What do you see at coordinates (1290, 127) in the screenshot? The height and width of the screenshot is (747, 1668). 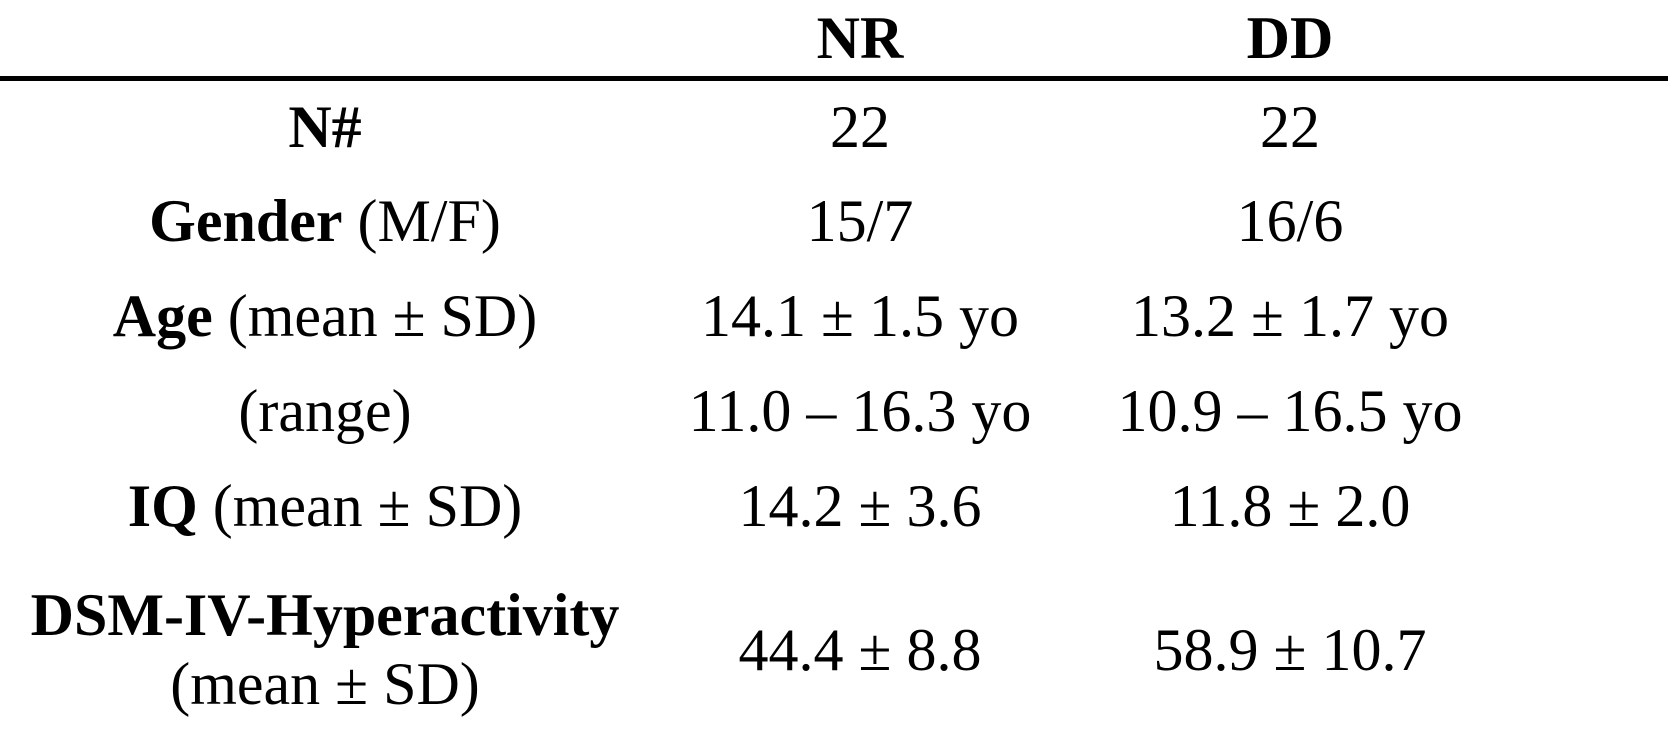 I see `cell-n-dd: 22` at bounding box center [1290, 127].